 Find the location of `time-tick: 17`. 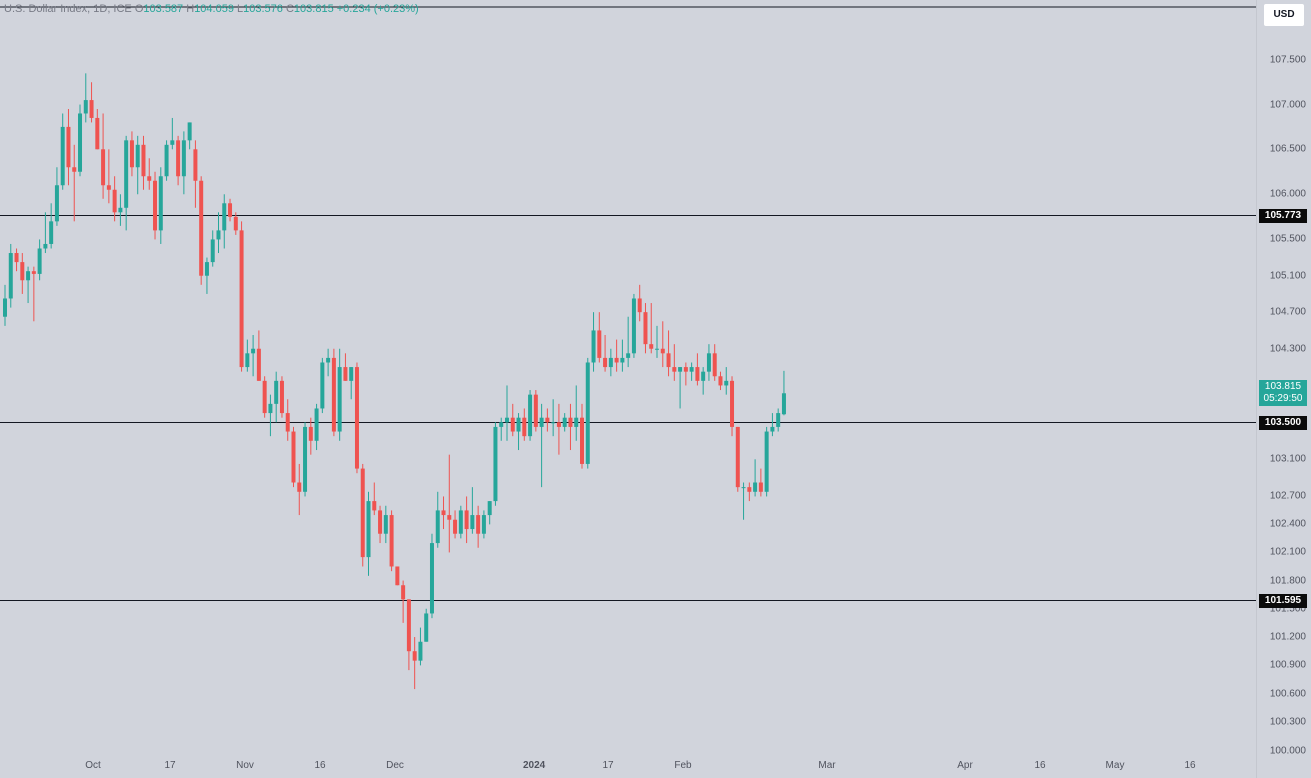

time-tick: 17 is located at coordinates (608, 765).